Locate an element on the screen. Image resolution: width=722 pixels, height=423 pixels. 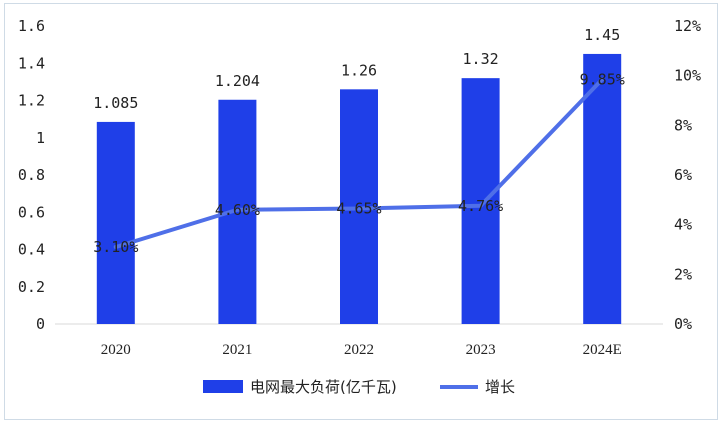
y-left-tick-label: 1.6 is located at coordinates (31, 26).